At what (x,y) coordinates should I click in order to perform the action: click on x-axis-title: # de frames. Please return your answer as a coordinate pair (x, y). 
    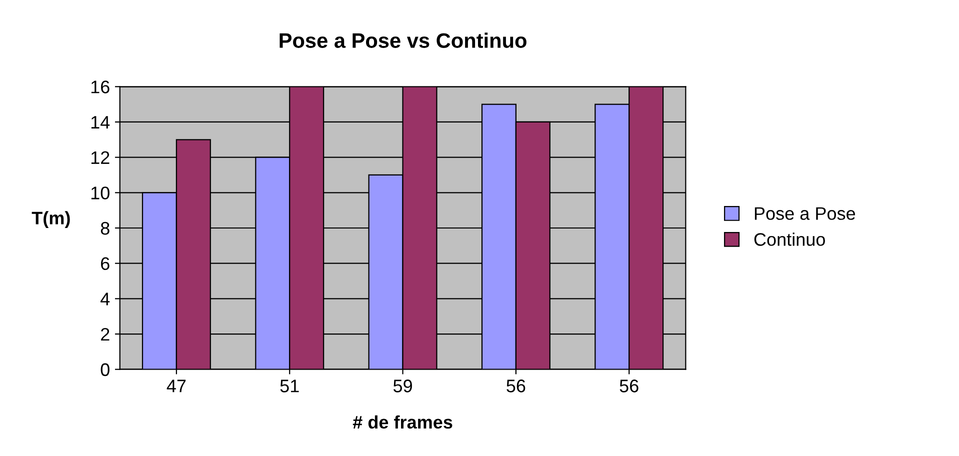
    Looking at the image, I should click on (402, 422).